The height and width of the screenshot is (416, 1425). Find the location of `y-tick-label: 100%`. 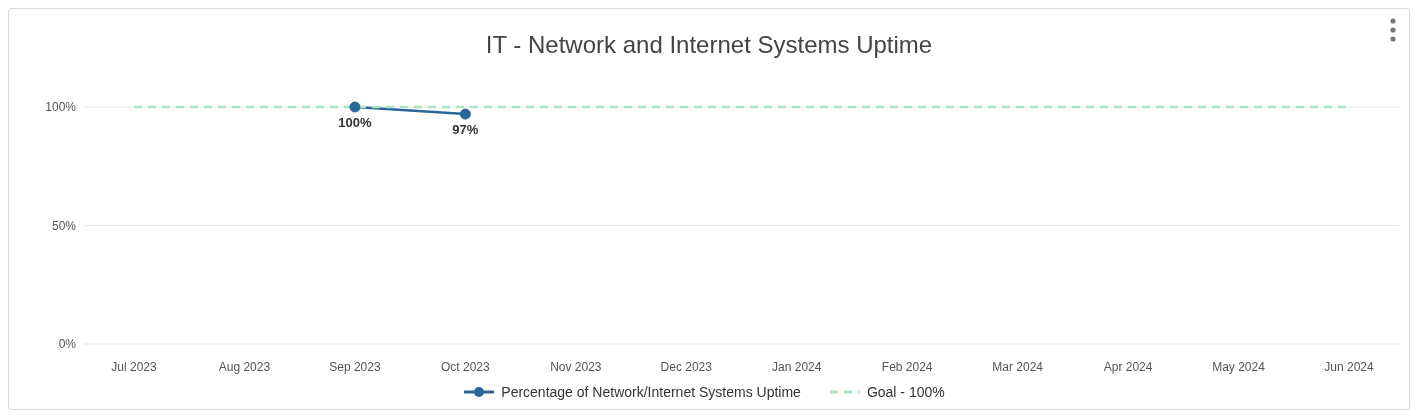

y-tick-label: 100% is located at coordinates (61, 107).